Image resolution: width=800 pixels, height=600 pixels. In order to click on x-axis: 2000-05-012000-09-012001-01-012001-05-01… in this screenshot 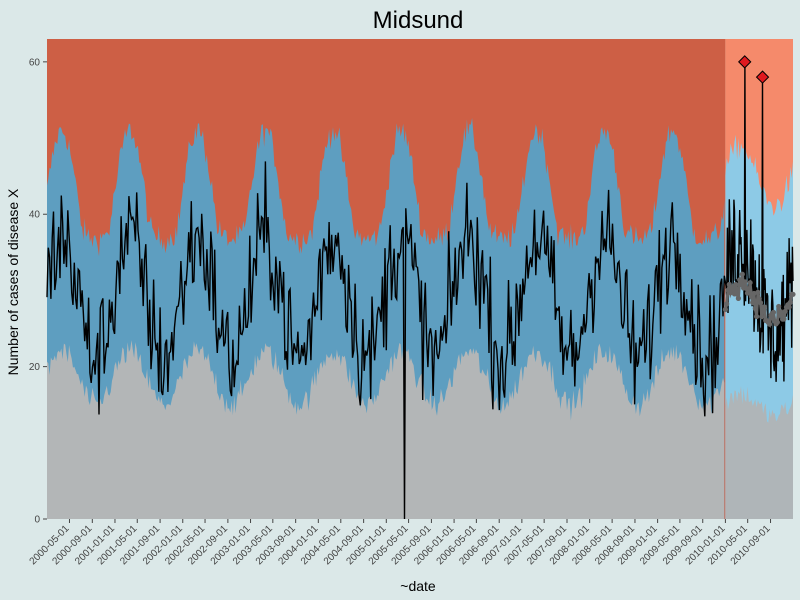, I will do `click(400, 543)`.